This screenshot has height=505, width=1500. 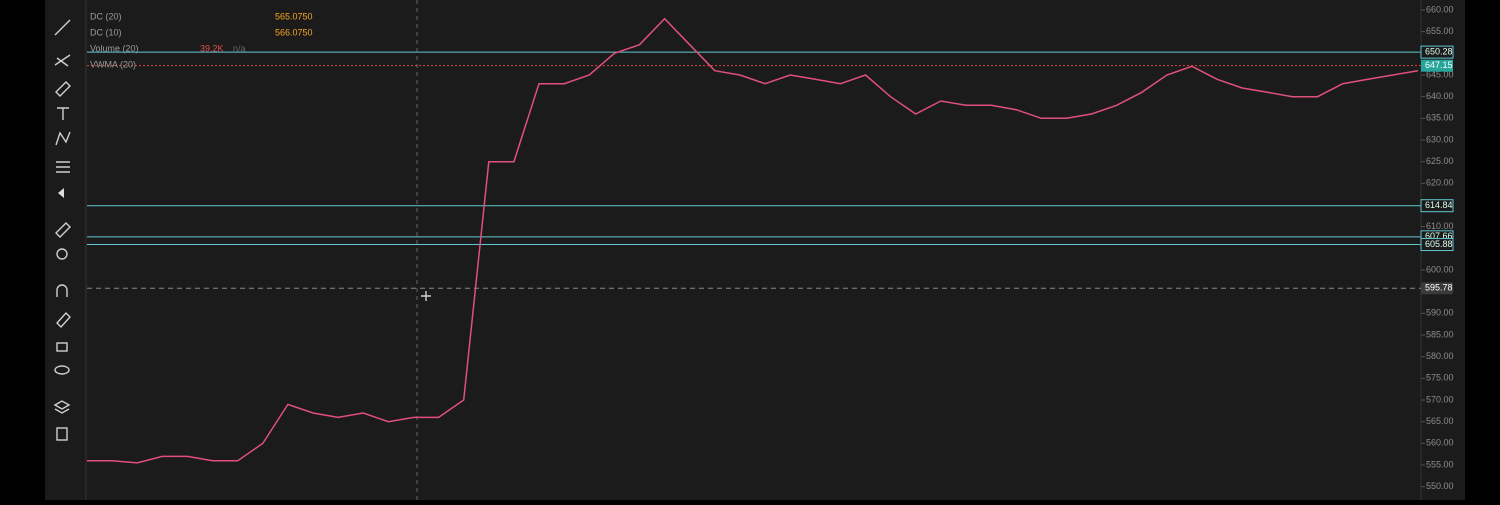 I want to click on price-badge-label: 607.66, so click(x=1439, y=236).